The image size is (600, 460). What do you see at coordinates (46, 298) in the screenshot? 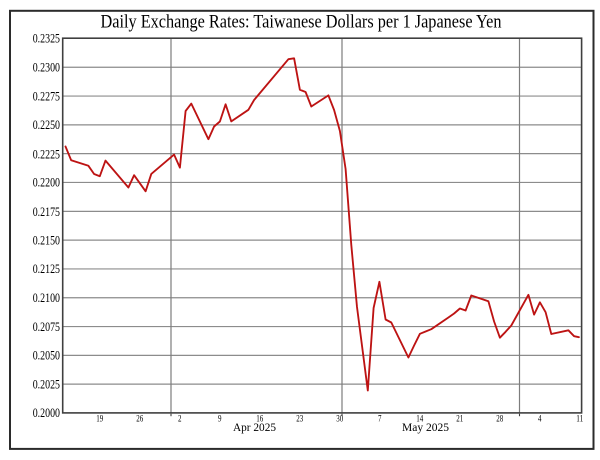
I see `svg-text: 0.2100` at bounding box center [46, 298].